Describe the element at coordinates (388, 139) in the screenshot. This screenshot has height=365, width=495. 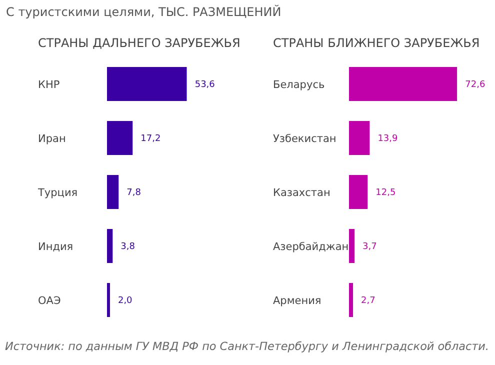
I see `data-label: 13,9` at that location.